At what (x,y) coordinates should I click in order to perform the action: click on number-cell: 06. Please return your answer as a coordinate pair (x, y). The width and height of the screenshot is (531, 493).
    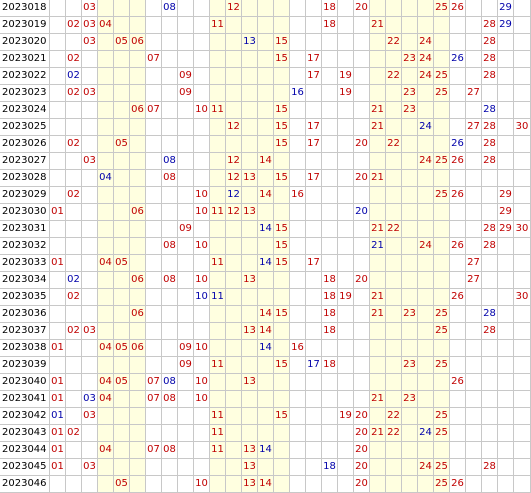
    Looking at the image, I should click on (138, 110).